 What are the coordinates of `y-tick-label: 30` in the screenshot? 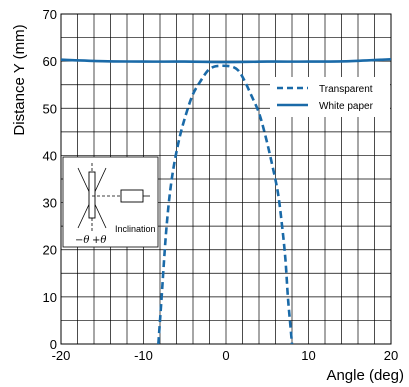 It's located at (50, 203).